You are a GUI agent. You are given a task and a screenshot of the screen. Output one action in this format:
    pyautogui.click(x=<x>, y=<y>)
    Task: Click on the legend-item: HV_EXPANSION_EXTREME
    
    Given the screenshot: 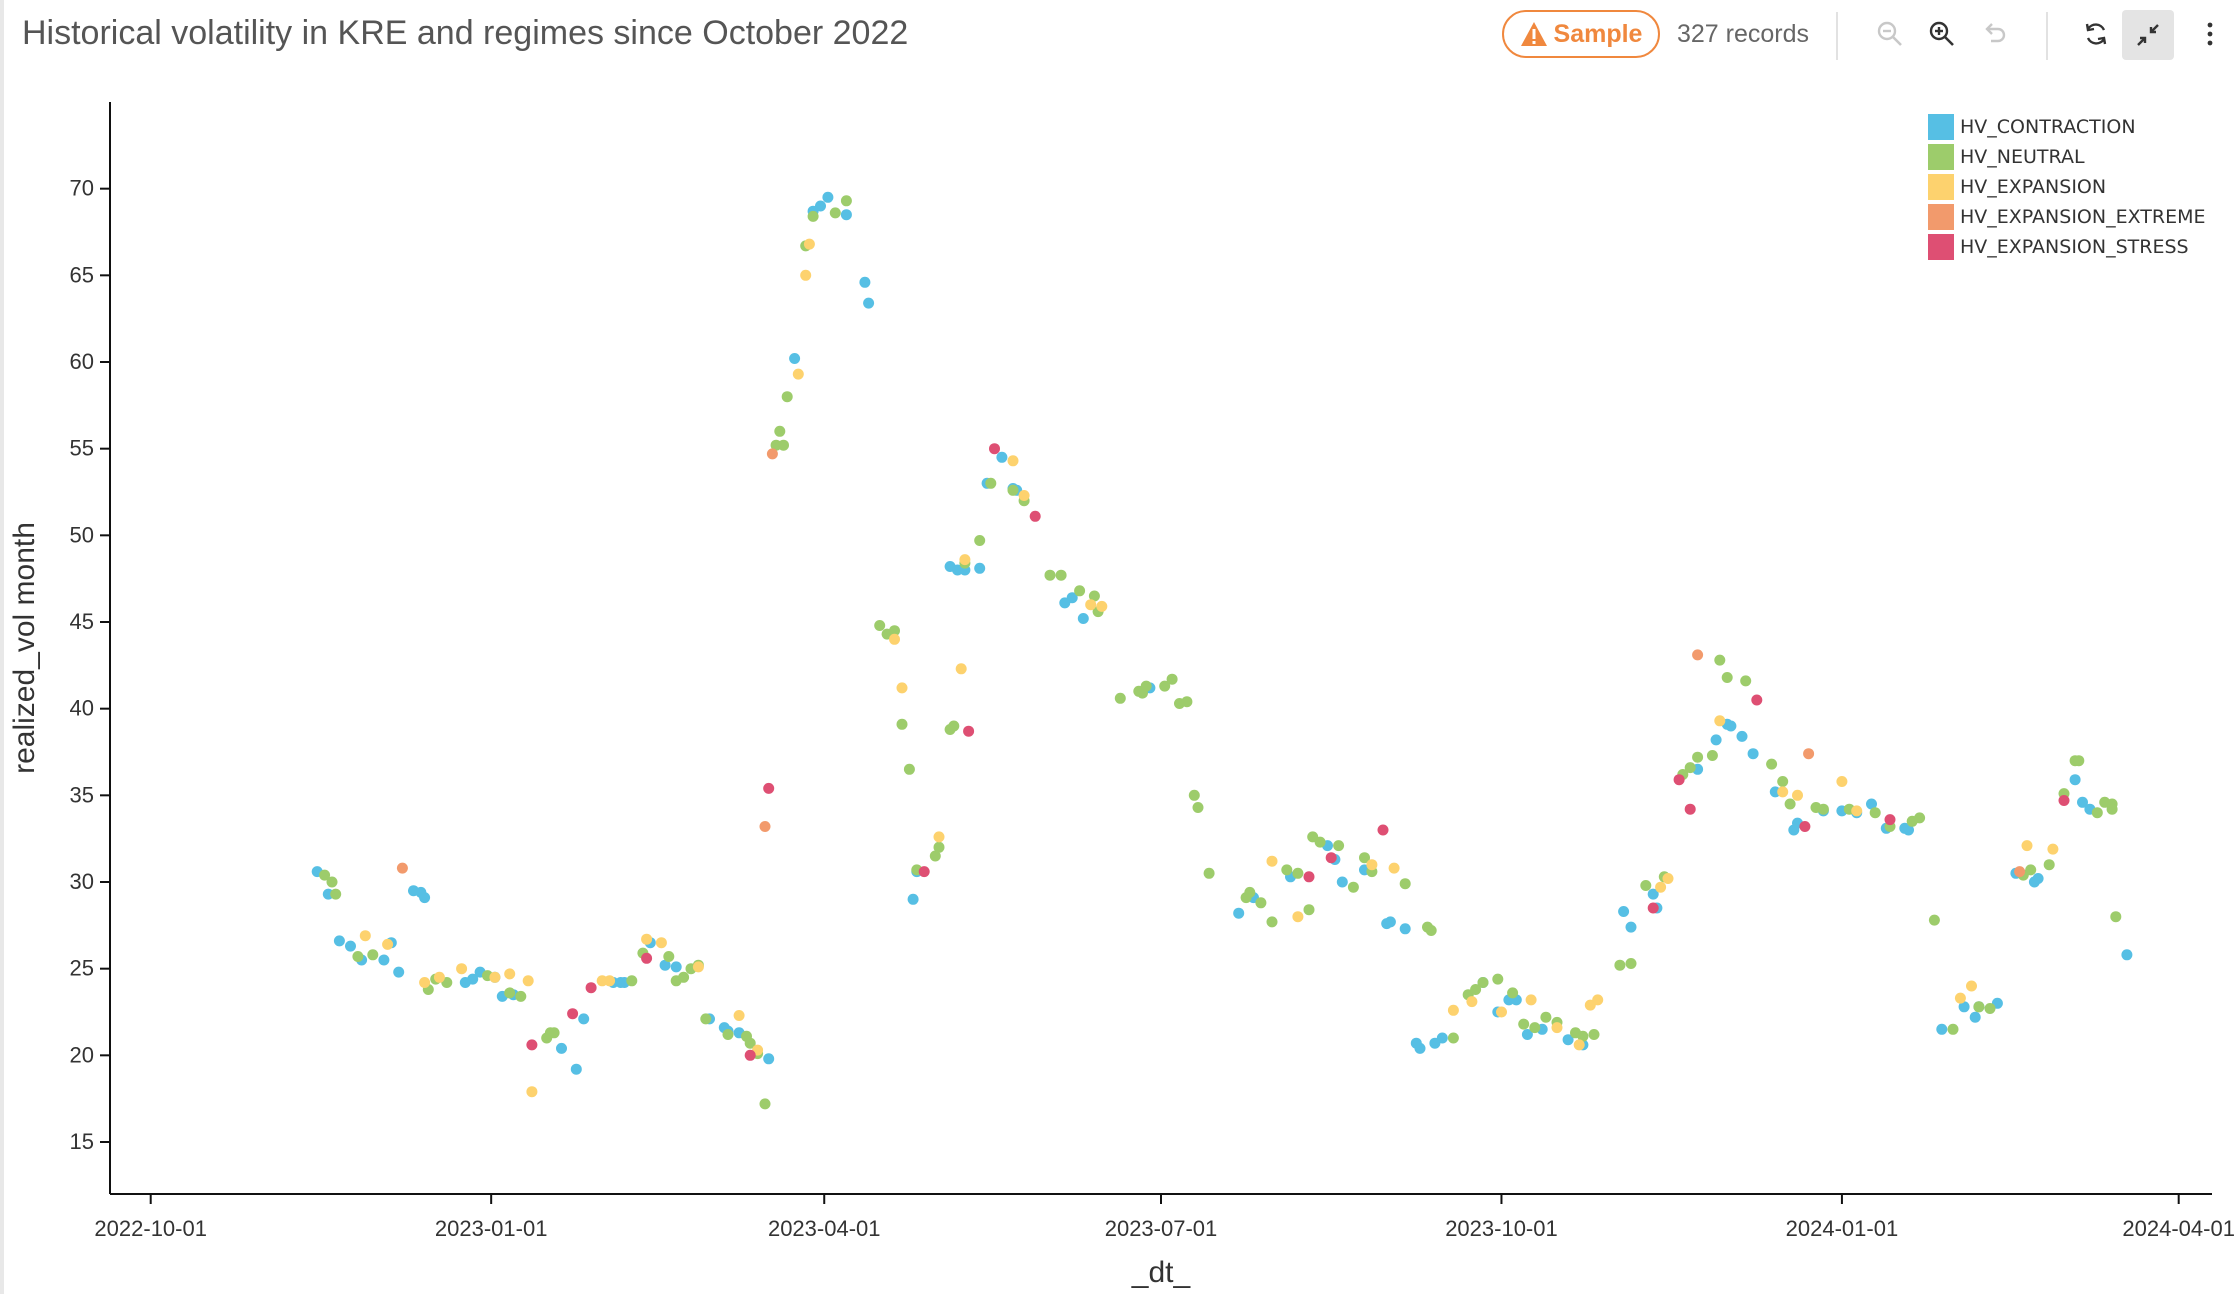 What is the action you would take?
    pyautogui.click(x=2067, y=217)
    